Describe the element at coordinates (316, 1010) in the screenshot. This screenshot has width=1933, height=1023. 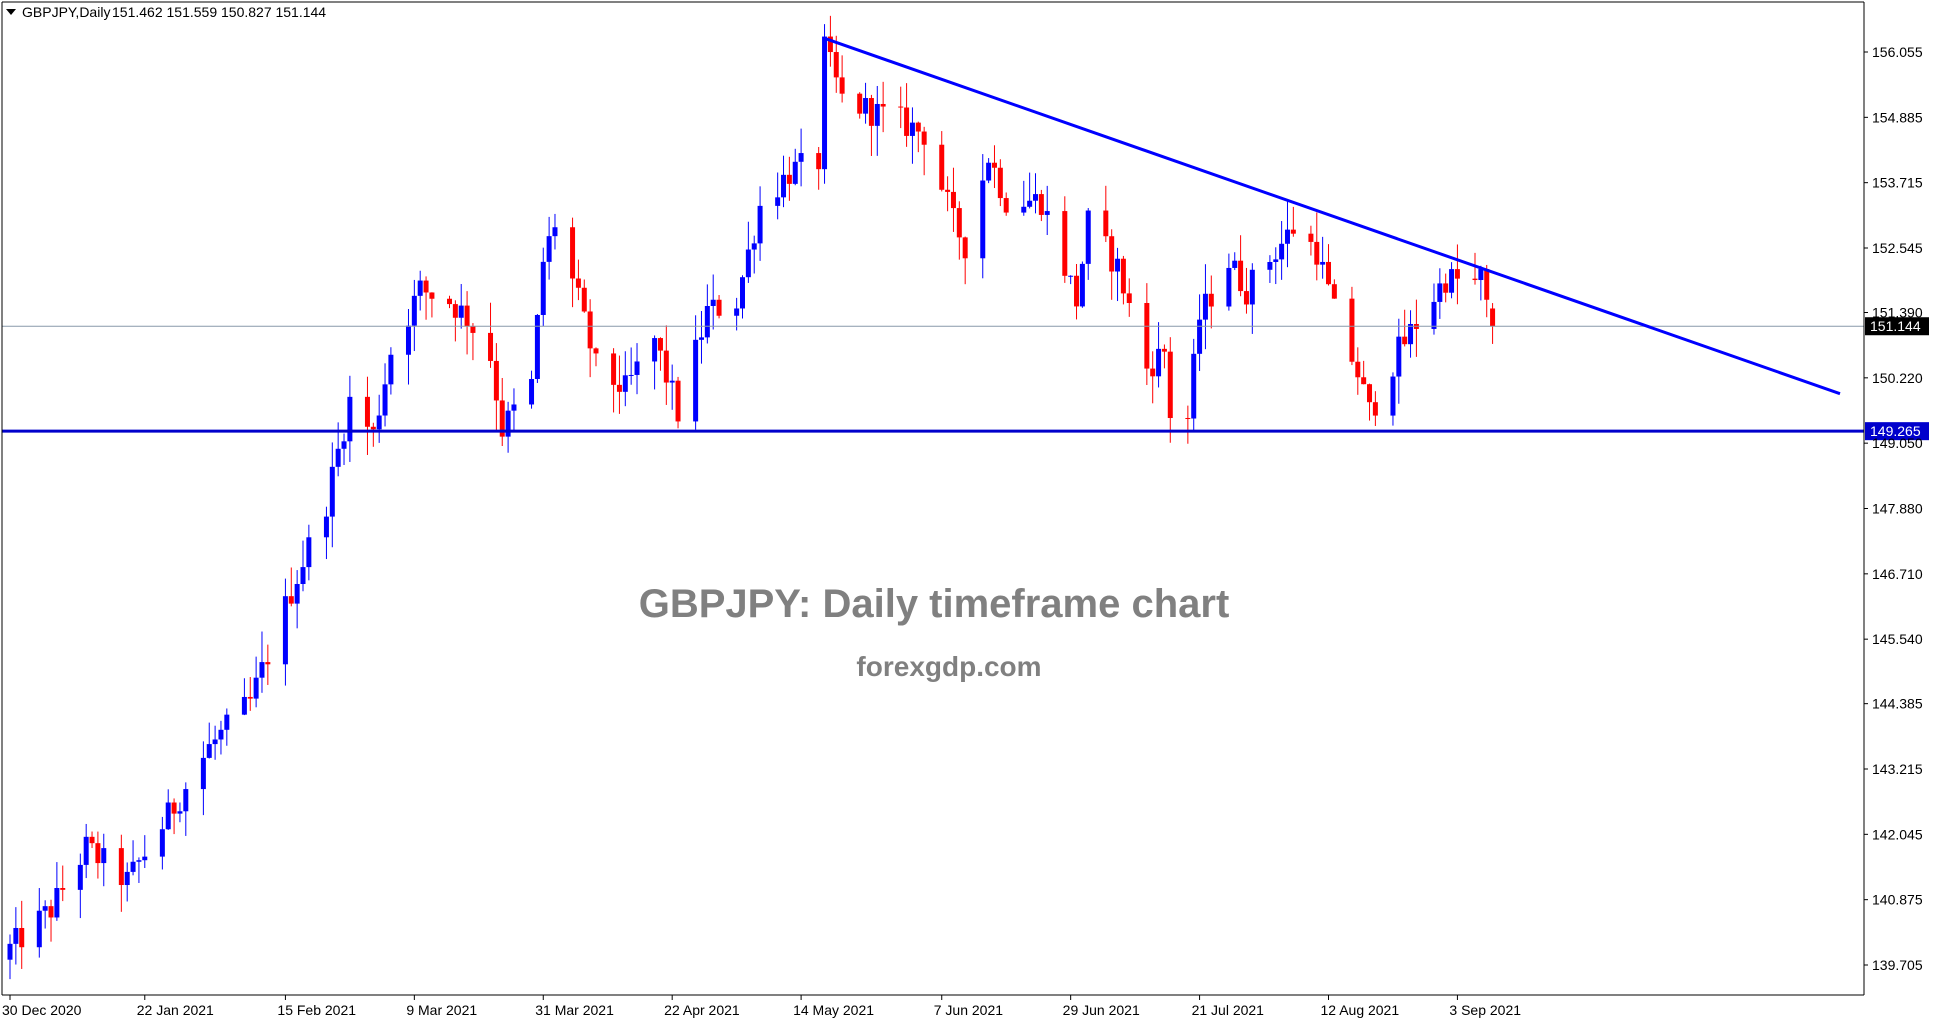
I see `date-tick-label: 15 Feb 2021` at that location.